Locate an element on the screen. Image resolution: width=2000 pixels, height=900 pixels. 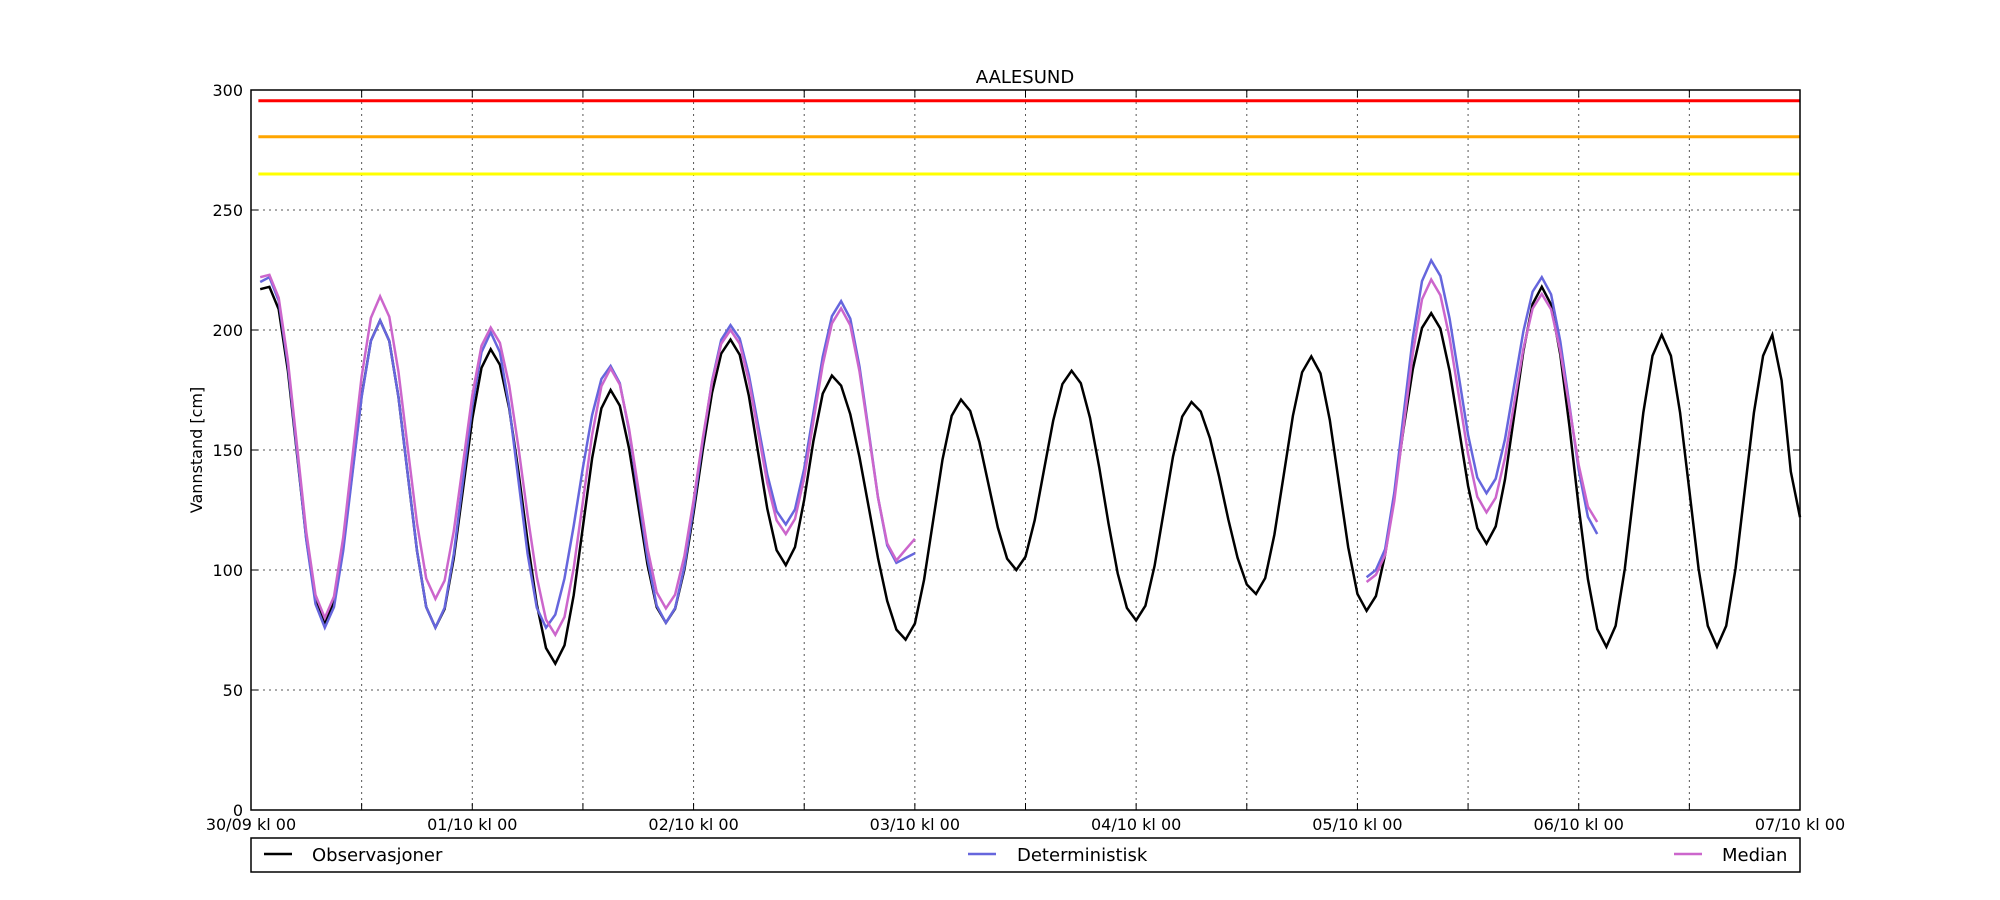
chart-title: AALESUND is located at coordinates (1025, 77).